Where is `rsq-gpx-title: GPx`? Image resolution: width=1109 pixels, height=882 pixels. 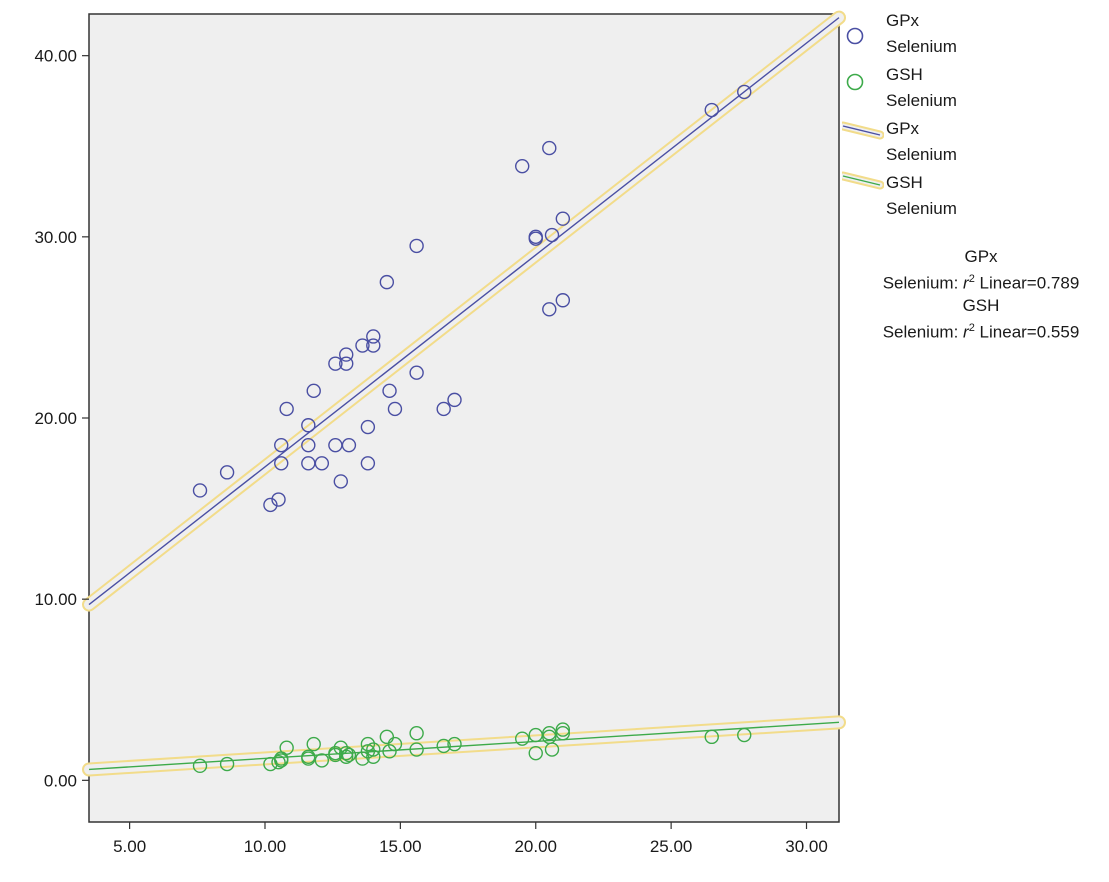 rsq-gpx-title: GPx is located at coordinates (981, 256).